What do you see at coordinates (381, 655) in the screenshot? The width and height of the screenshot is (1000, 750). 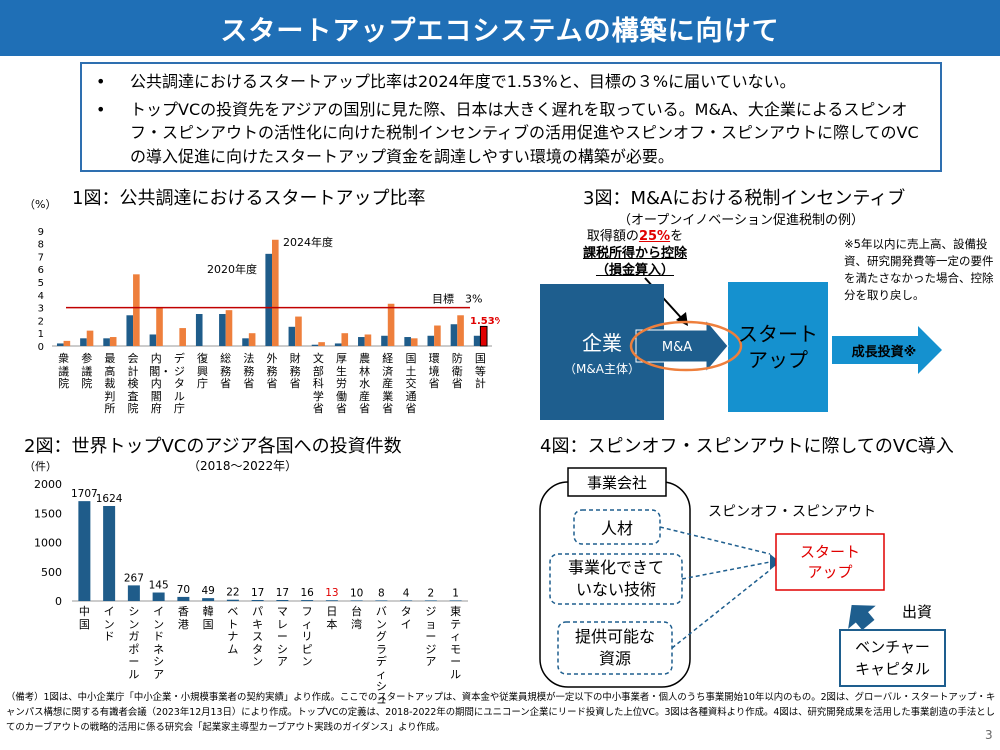 I see `fig2-x-label: バングラディシュ` at bounding box center [381, 655].